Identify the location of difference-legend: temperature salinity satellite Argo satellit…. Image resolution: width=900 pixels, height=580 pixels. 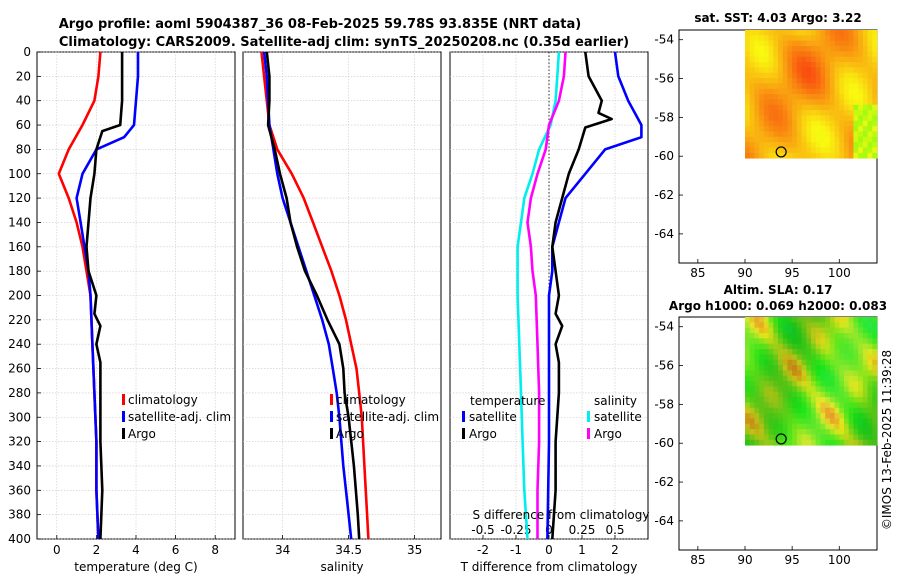
(552, 417).